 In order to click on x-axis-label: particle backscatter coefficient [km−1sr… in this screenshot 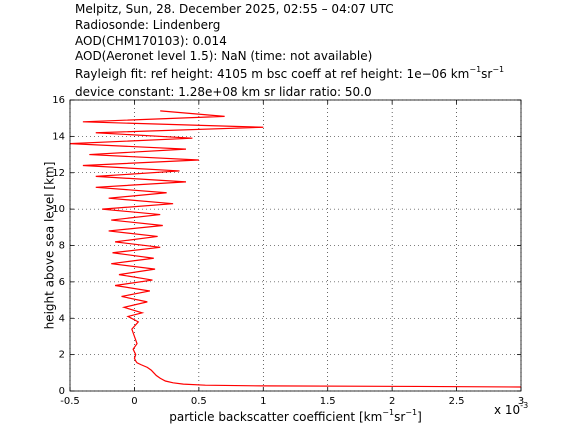, I will do `click(295, 416)`.